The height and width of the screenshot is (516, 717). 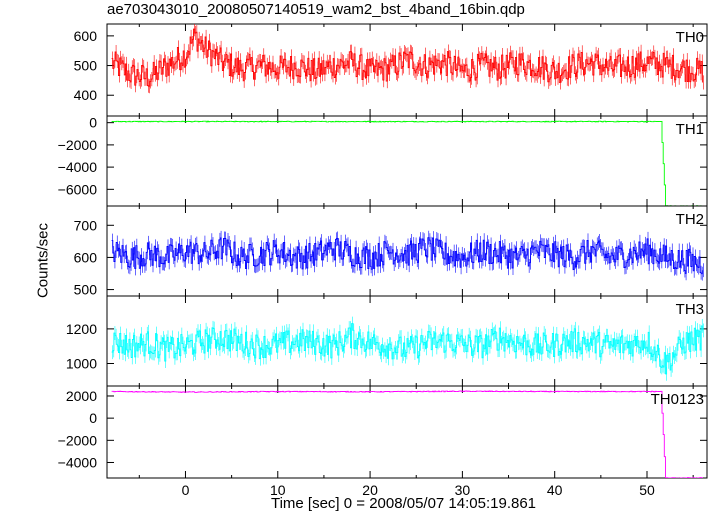 What do you see at coordinates (407, 349) in the screenshot?
I see `series-line-th3` at bounding box center [407, 349].